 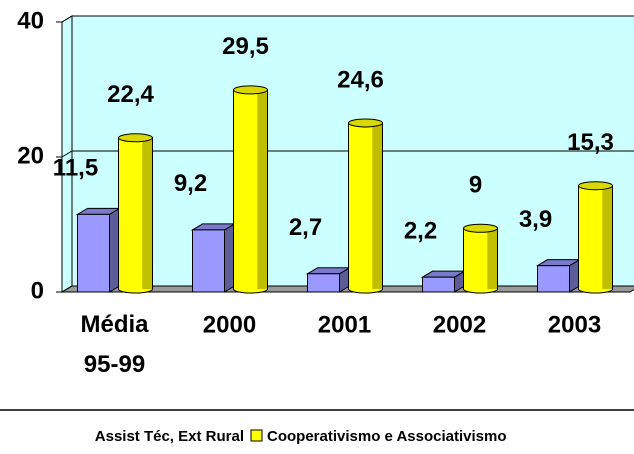 I want to click on y-tick-label: 20, so click(x=30, y=155).